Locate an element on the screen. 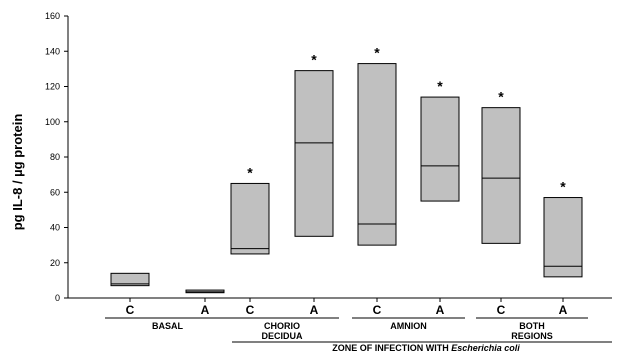  group-label: BOTH is located at coordinates (532, 326).